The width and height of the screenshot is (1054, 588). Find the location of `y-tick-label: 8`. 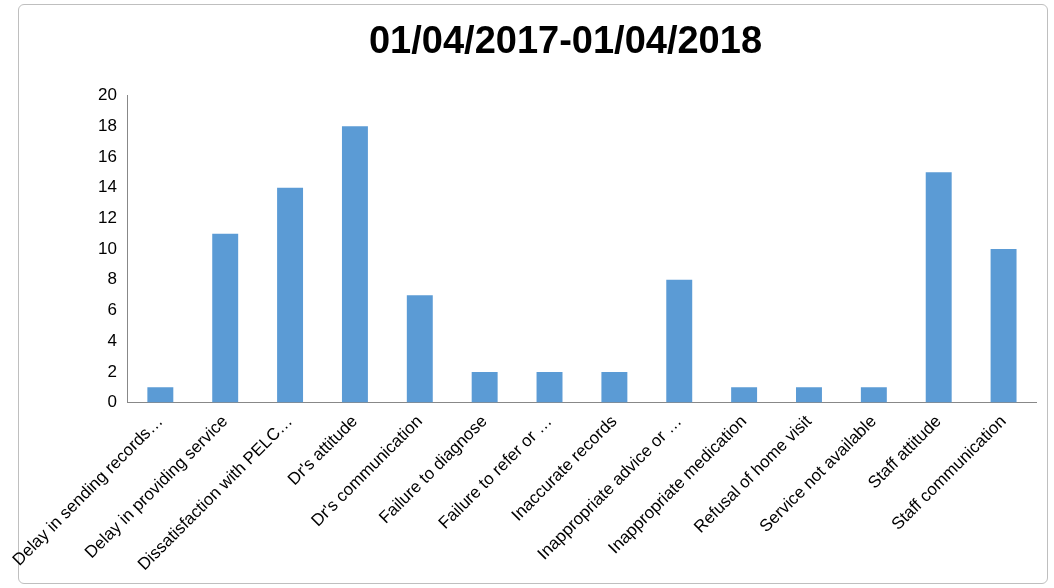

y-tick-label: 8 is located at coordinates (112, 279).